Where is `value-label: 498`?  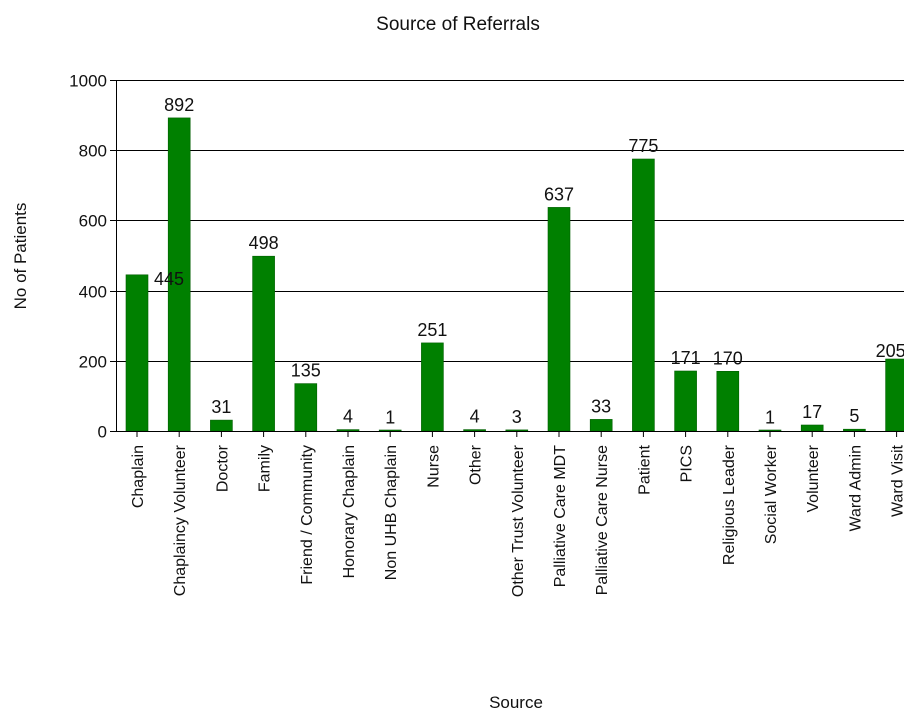
value-label: 498 is located at coordinates (264, 243).